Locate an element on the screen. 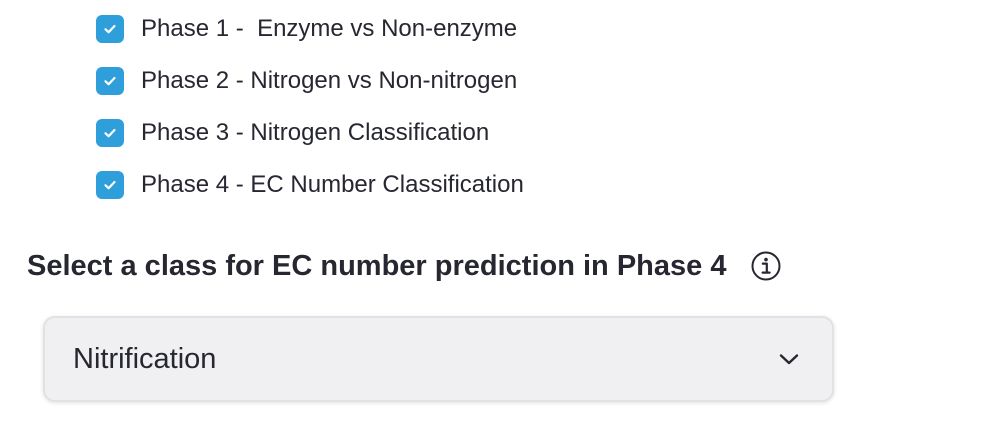 Image resolution: width=982 pixels, height=427 pixels. phase-4-checkbox is located at coordinates (110, 185).